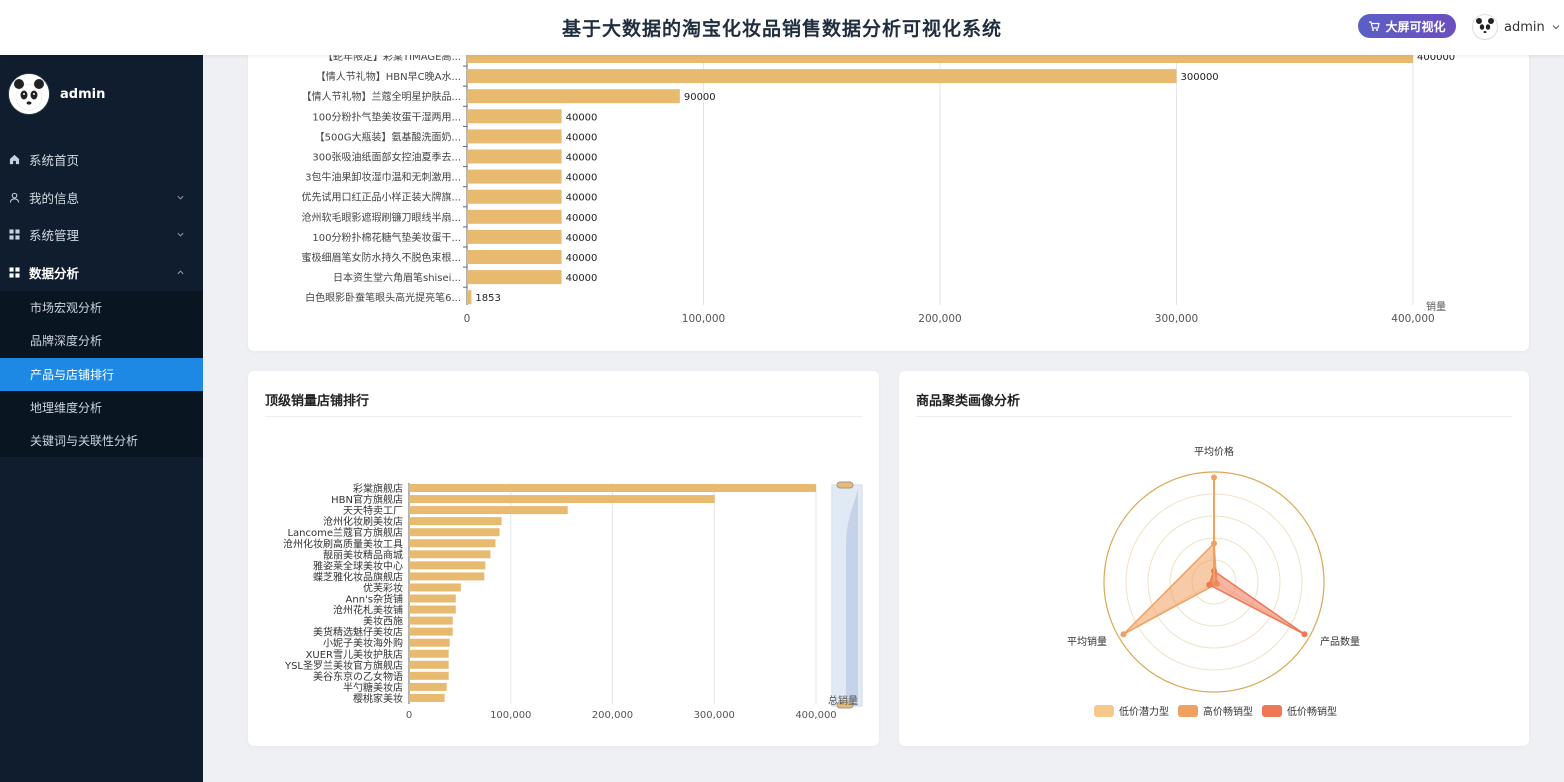 The image size is (1564, 782). What do you see at coordinates (101, 273) in the screenshot?
I see `menu-item-data-analysis: 数据分析` at bounding box center [101, 273].